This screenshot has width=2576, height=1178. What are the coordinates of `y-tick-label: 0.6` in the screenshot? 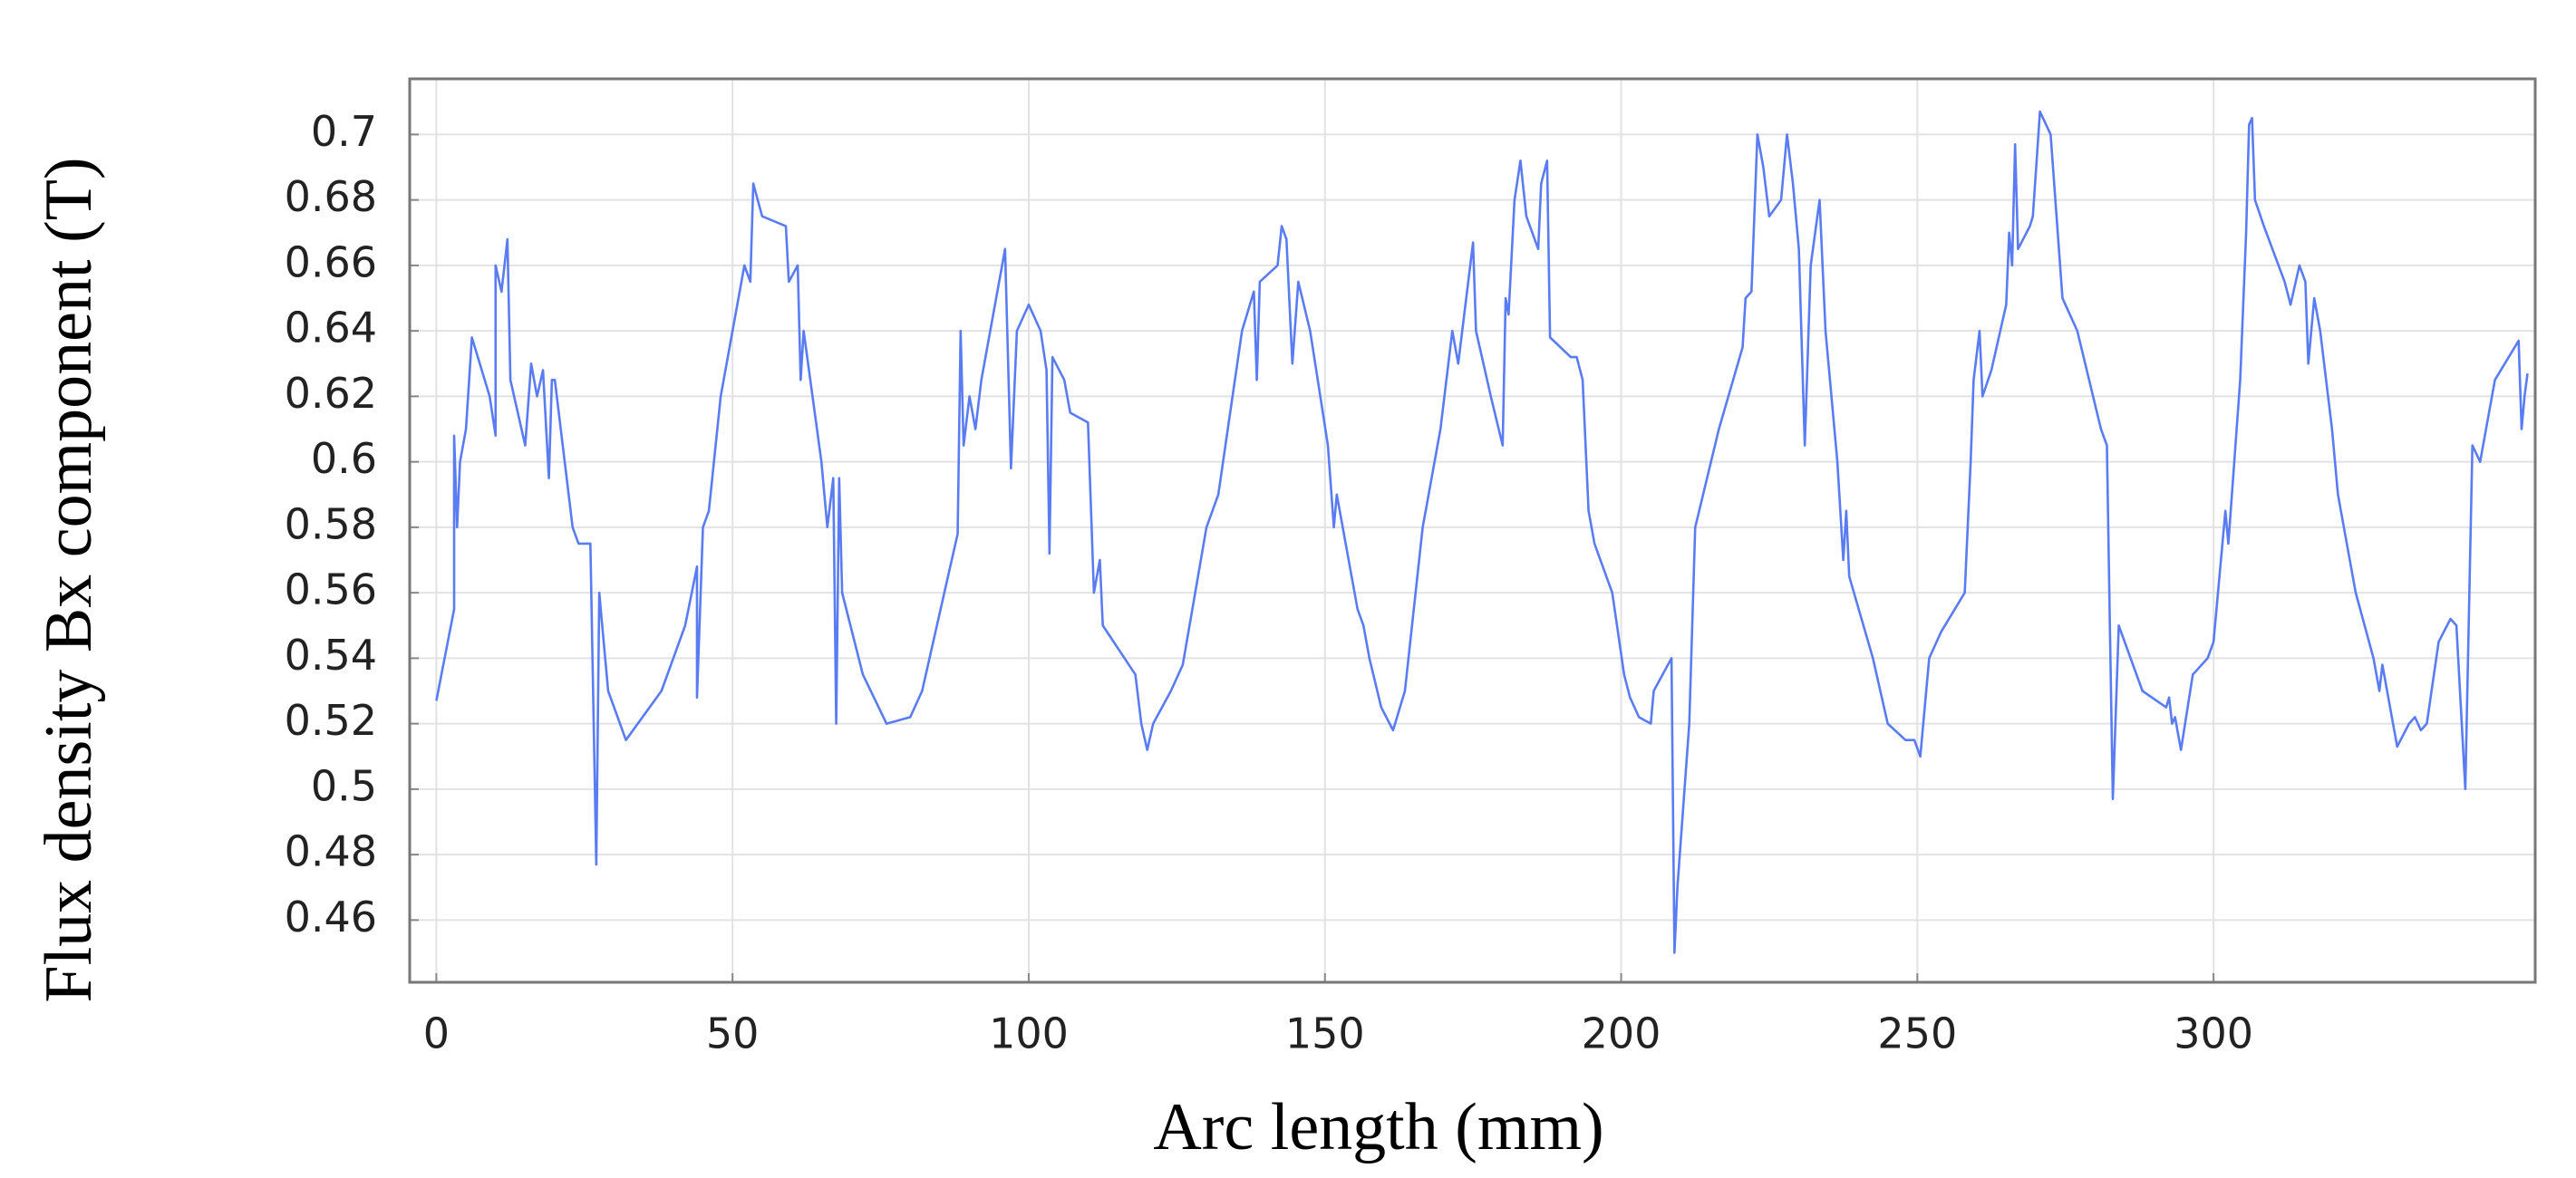 It's located at (344, 458).